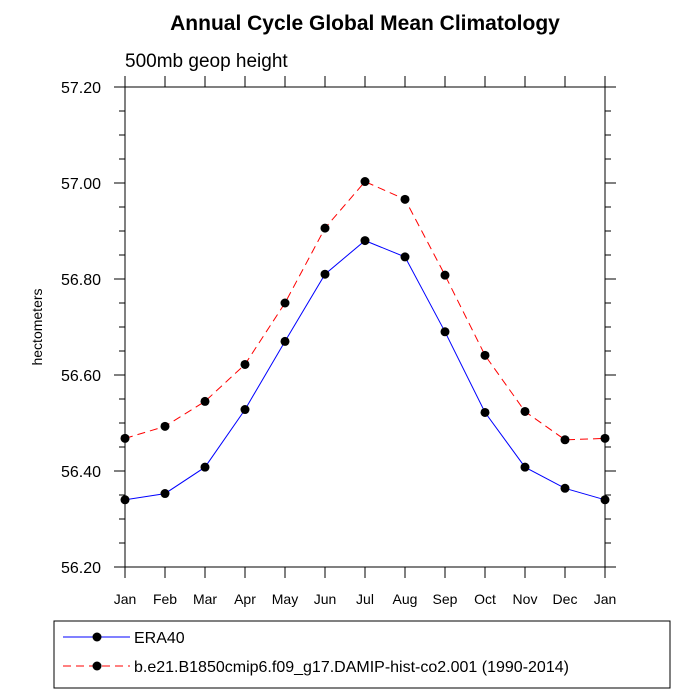 The image size is (700, 700). What do you see at coordinates (365, 599) in the screenshot?
I see `x-tick-label: Jul` at bounding box center [365, 599].